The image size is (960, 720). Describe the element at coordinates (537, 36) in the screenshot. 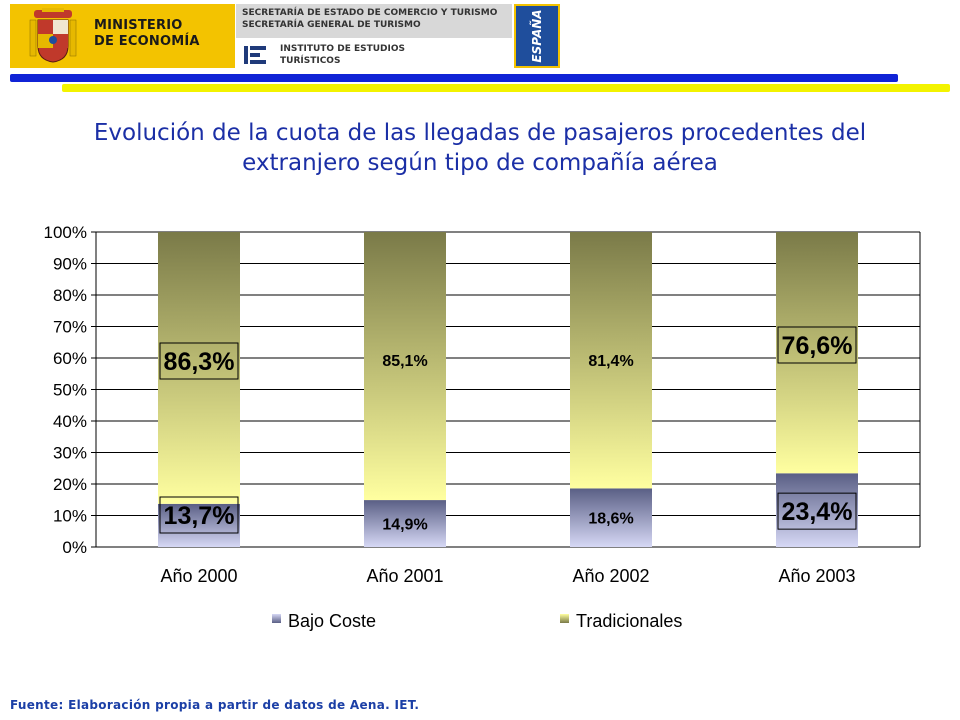

I see `espana-logo: ESPAÑA` at that location.